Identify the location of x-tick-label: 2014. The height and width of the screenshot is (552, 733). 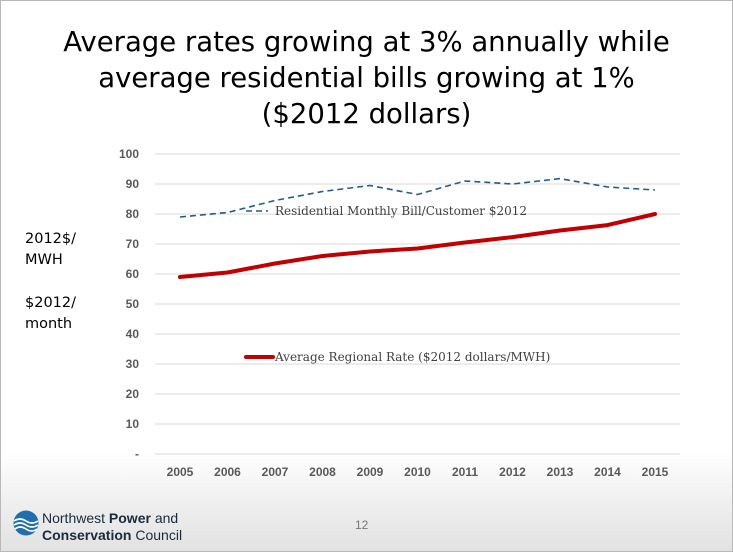
(607, 472).